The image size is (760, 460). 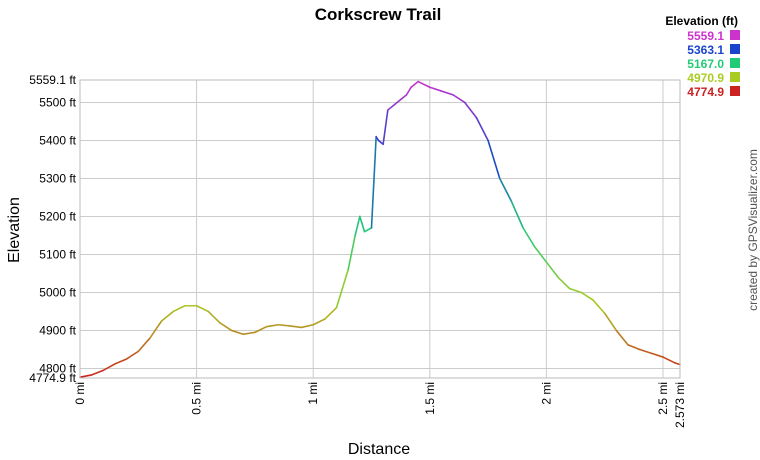 I want to click on x-tick-labels: 0 mi 0.5 mi 1 mi 1.5 mi 2 mi 2.5 mi 2.573 mi, so click(x=380, y=405).